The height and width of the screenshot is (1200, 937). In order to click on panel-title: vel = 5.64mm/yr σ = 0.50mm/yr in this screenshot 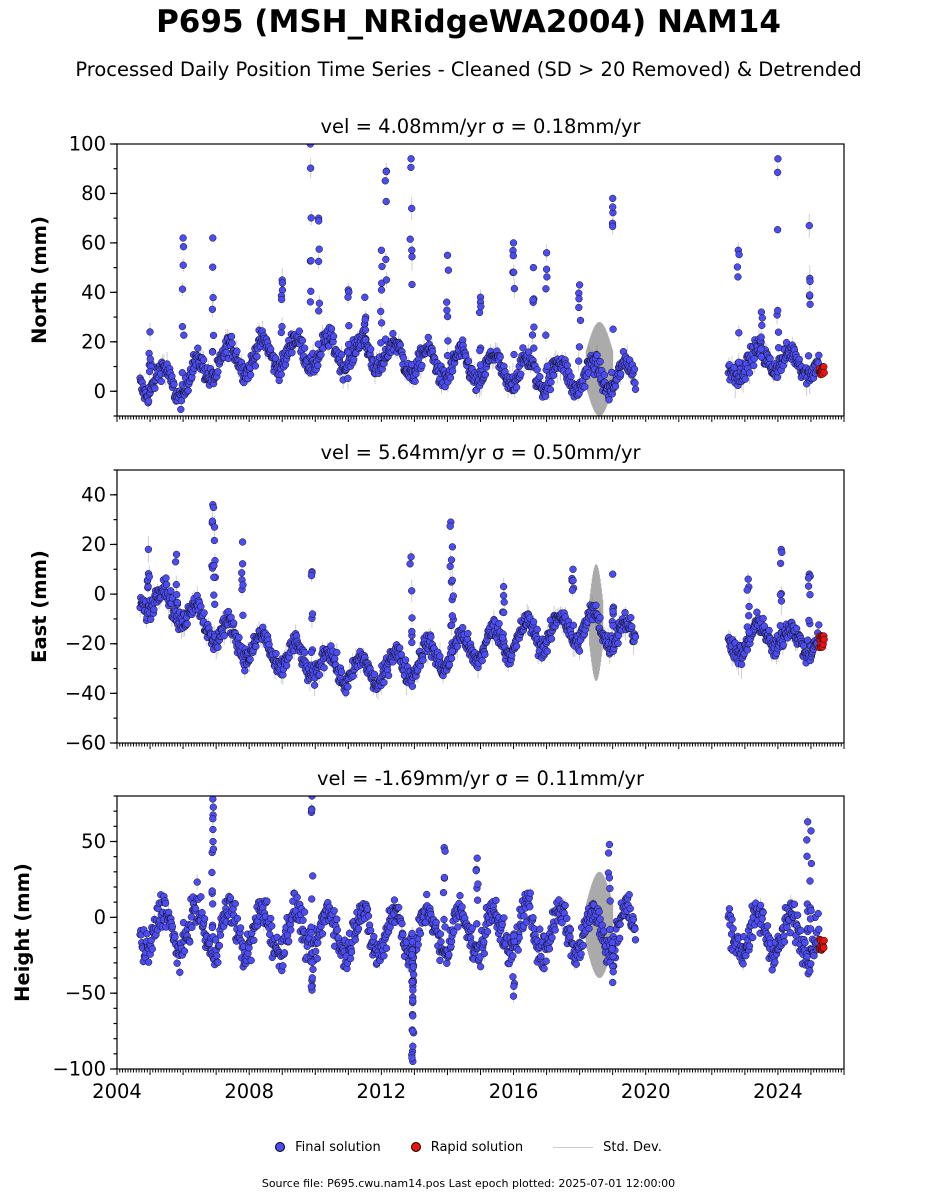, I will do `click(480, 452)`.